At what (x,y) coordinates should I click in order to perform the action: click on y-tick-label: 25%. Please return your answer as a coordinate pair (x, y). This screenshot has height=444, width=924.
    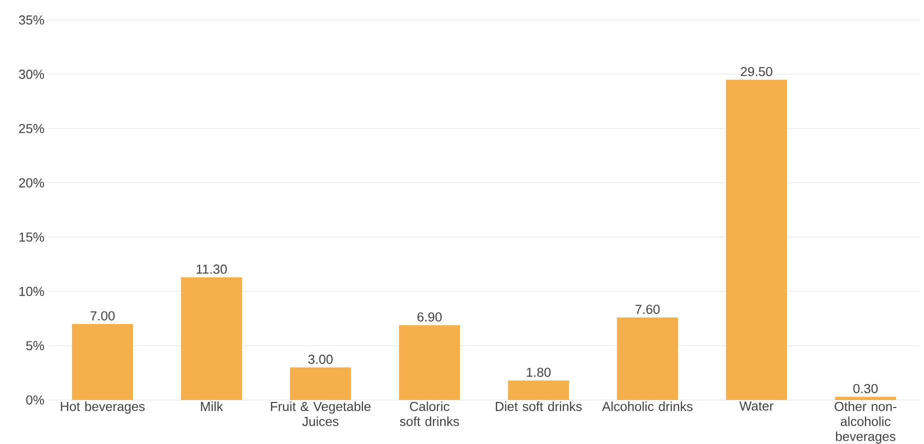
    Looking at the image, I should click on (31, 129).